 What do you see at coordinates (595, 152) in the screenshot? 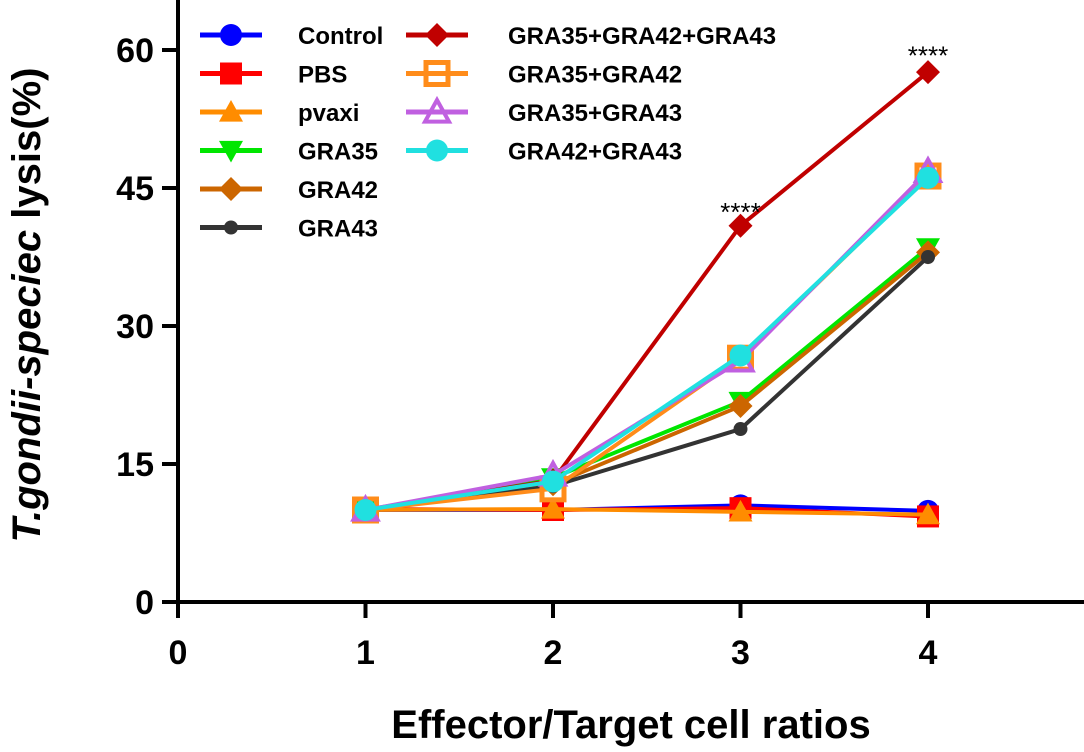
I see `legend-label: GRA42+GRA43` at bounding box center [595, 152].